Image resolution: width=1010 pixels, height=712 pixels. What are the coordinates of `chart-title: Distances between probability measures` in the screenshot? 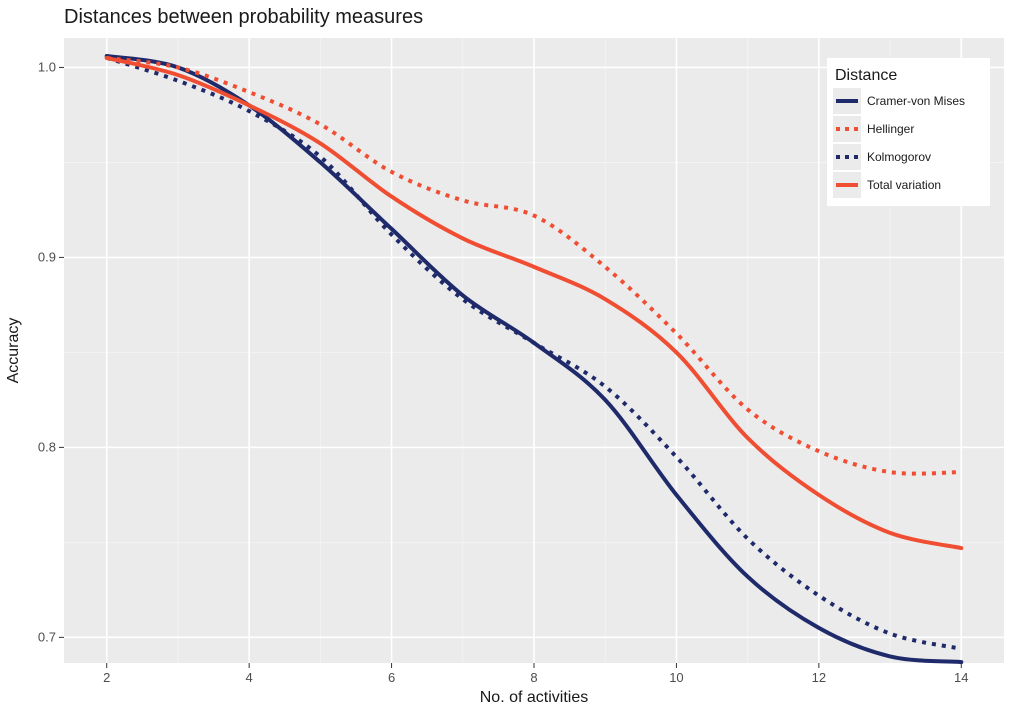 It's located at (244, 17).